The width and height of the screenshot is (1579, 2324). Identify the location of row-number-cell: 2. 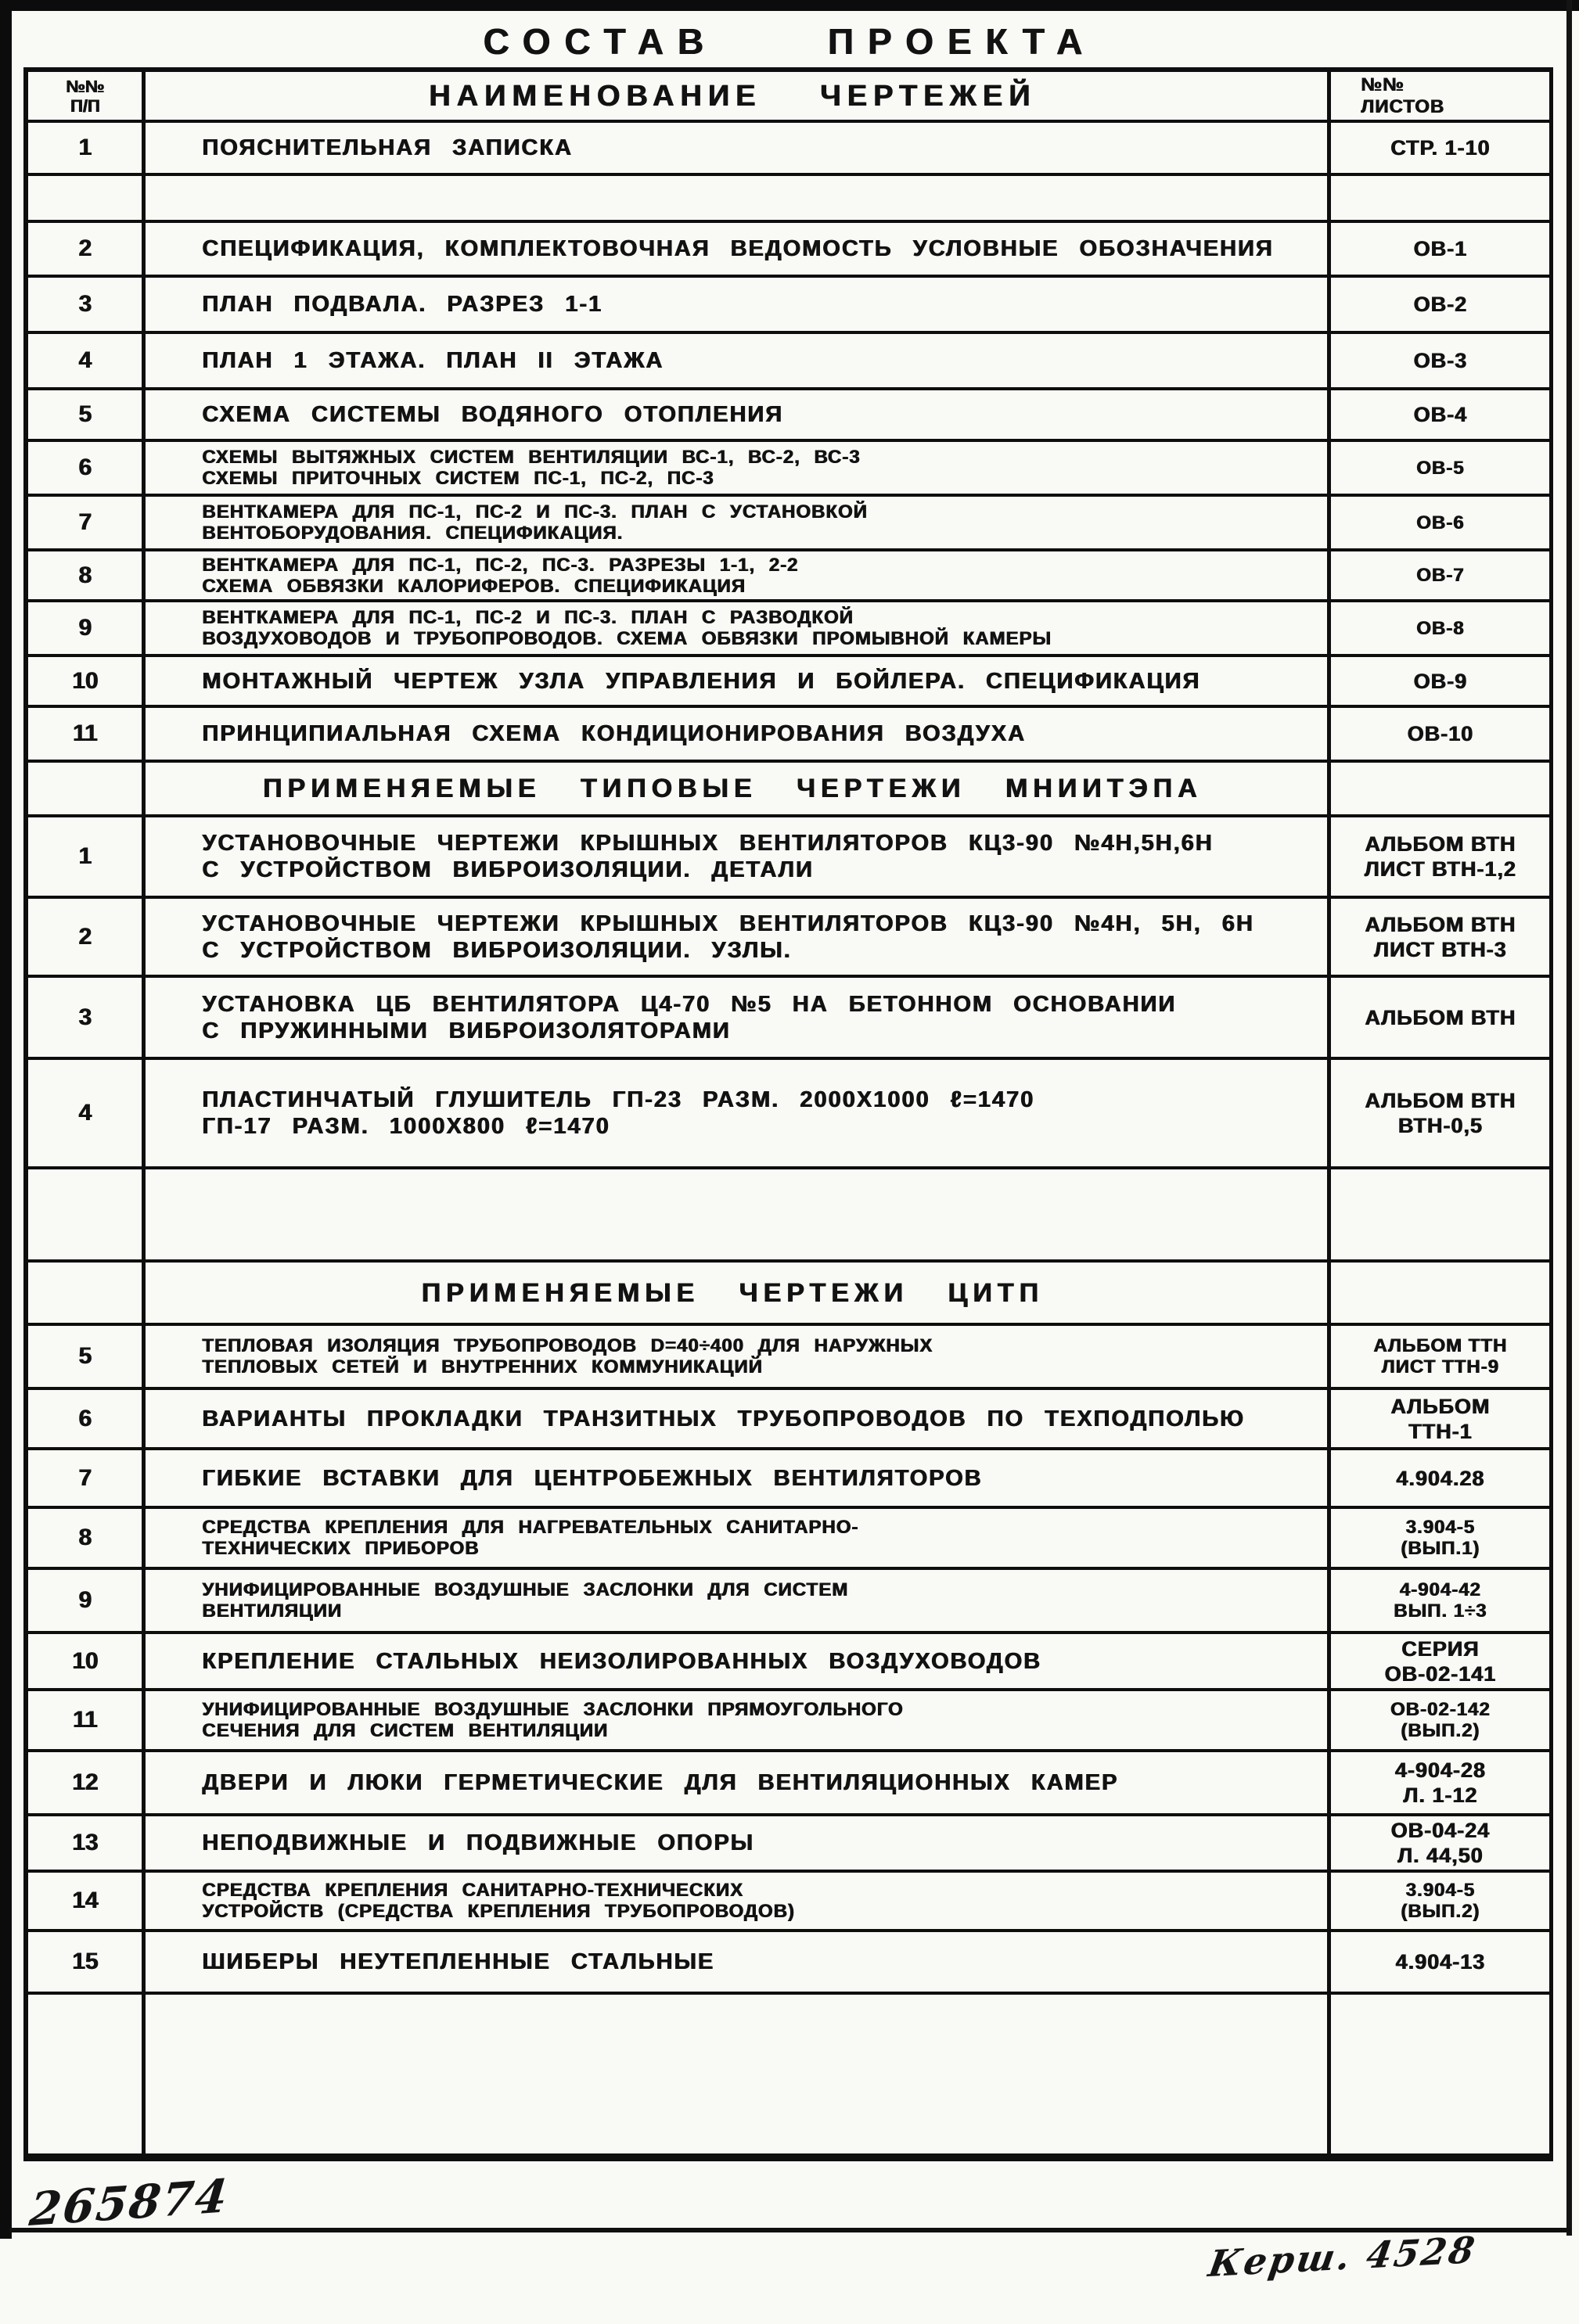
(87, 937).